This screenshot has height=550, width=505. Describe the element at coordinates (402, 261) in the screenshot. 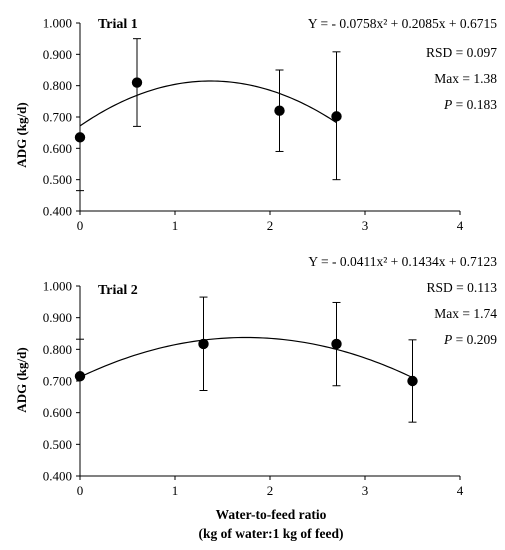

I see `fit-equation: Y = - 0.0411x² + 0.1434x + 0.7123` at that location.